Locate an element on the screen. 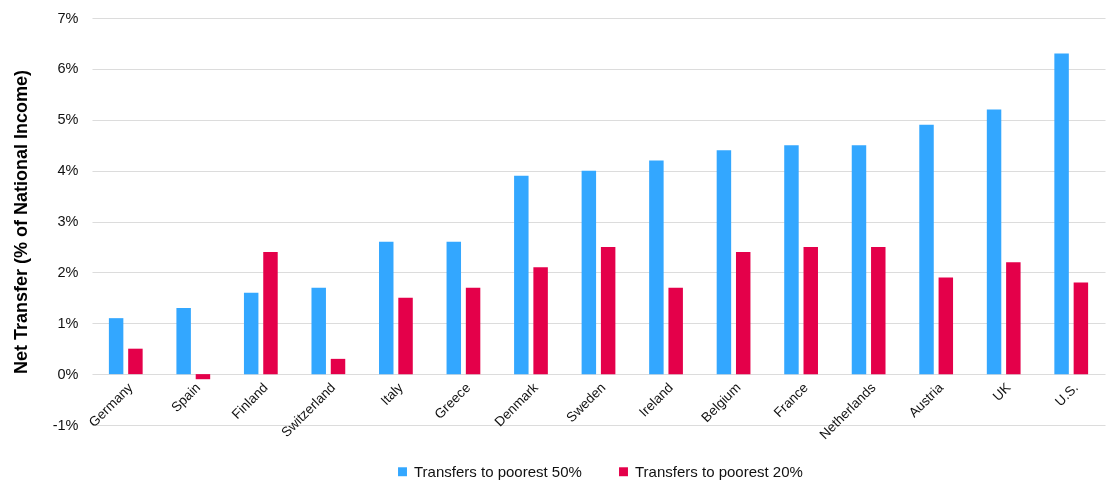  legend-label: Transfers to poorest 50% is located at coordinates (498, 471).